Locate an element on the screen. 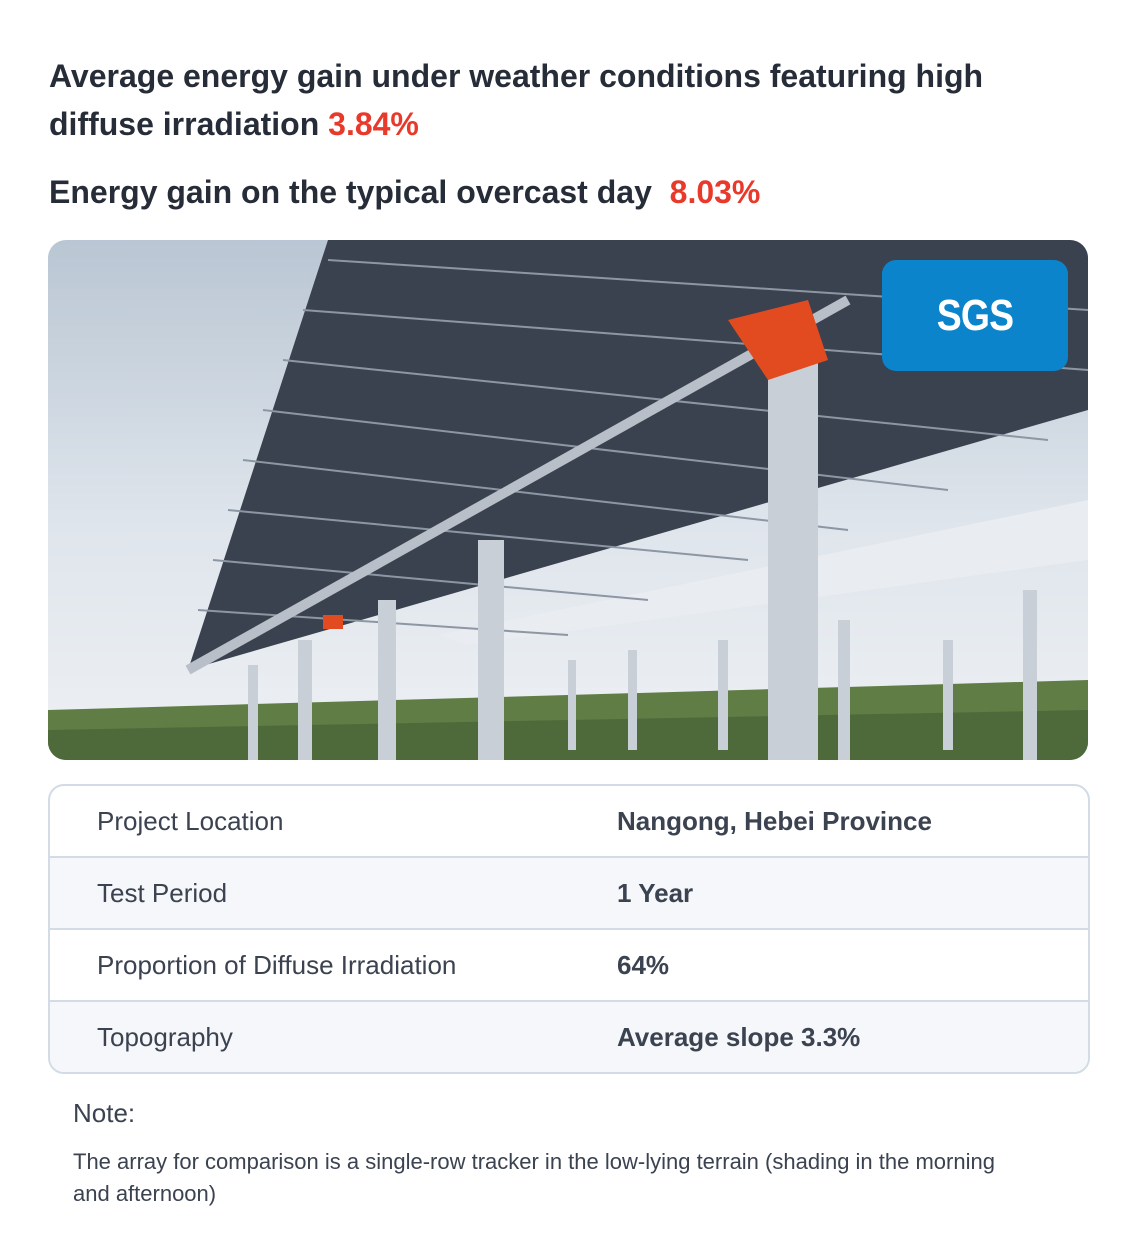  average-gain-value: 3.84% is located at coordinates (373, 124).